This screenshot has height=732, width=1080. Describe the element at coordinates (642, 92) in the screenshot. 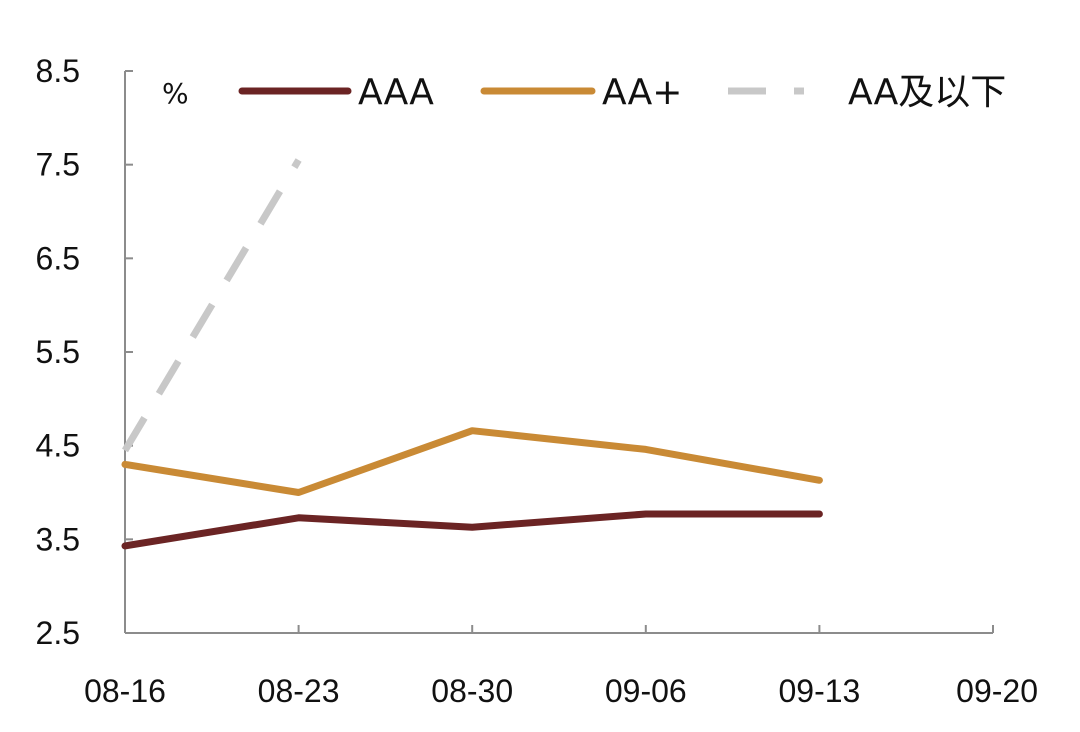

I see `legend-label: AA+` at that location.